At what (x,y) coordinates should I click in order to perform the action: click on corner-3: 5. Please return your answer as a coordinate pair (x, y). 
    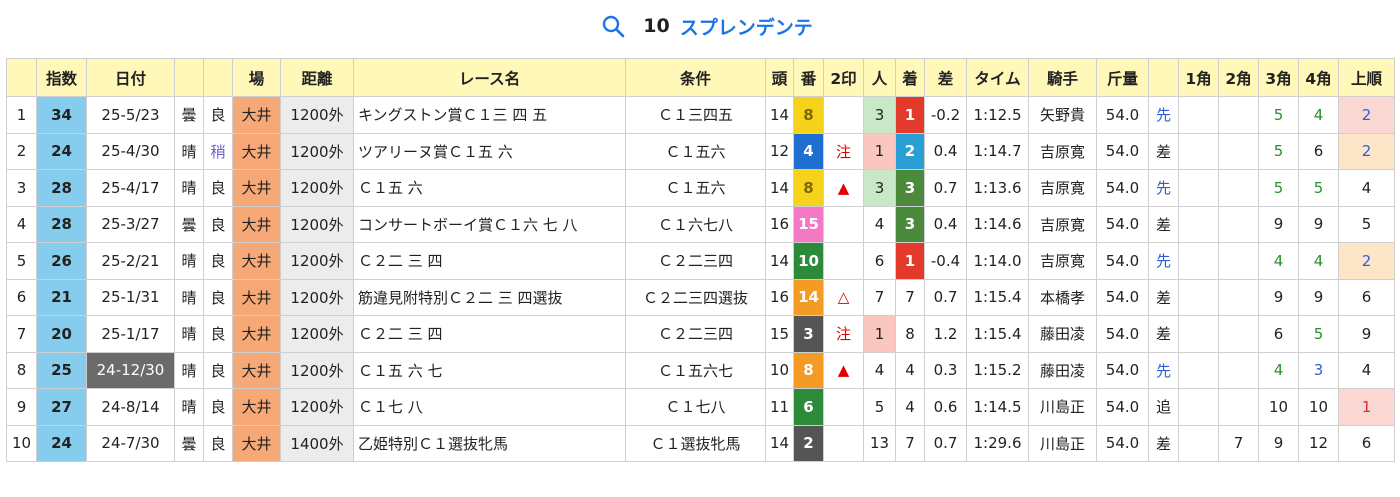
    Looking at the image, I should click on (1278, 115).